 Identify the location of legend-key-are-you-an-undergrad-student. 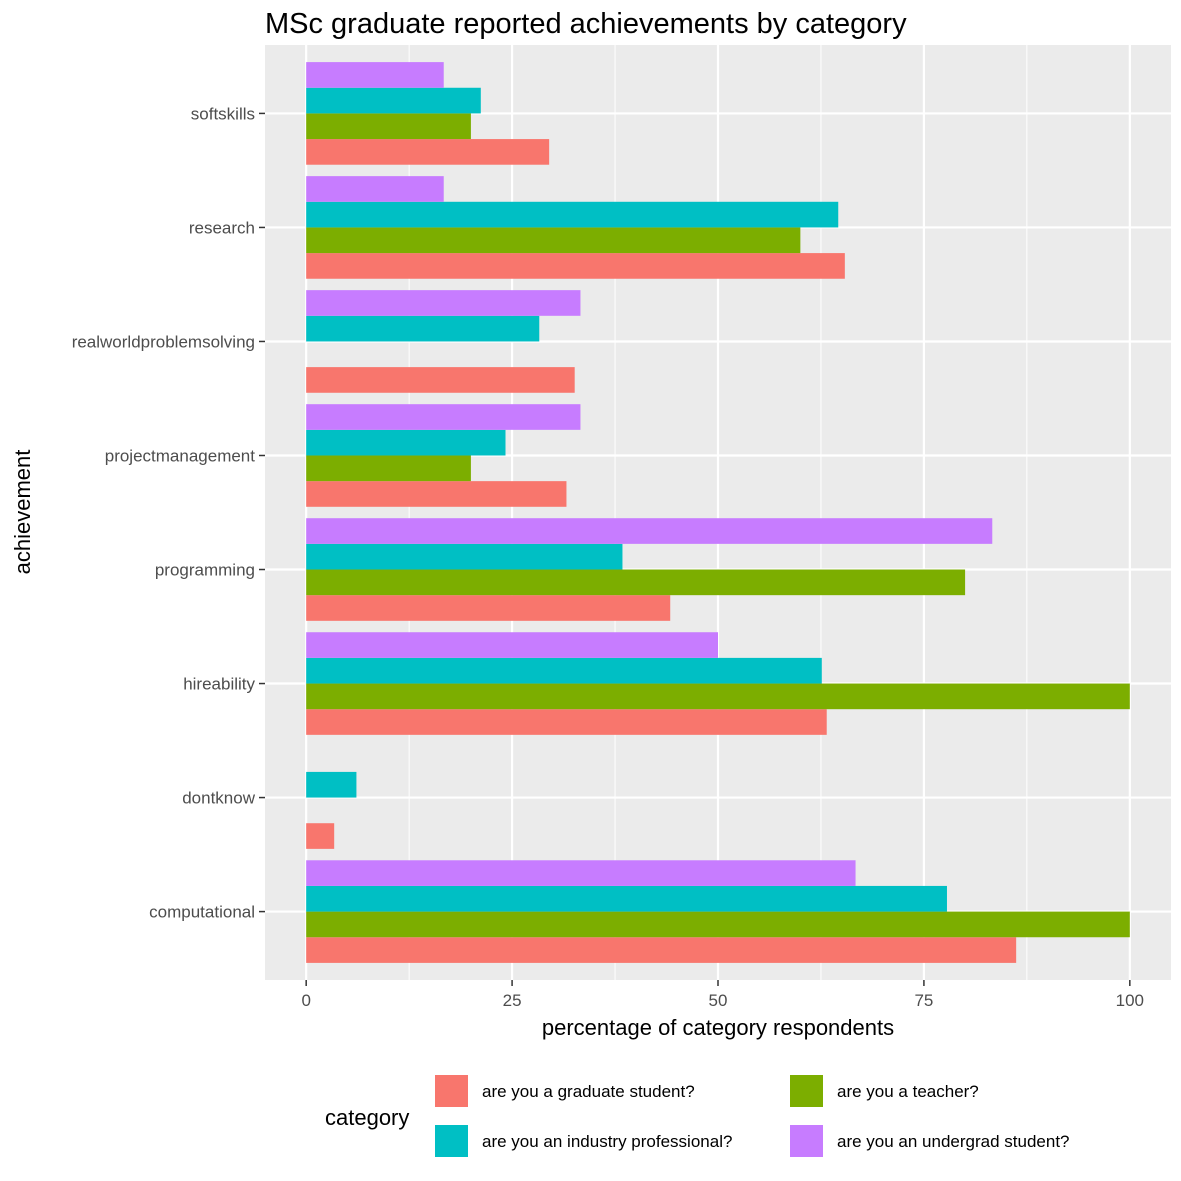
(806, 1141).